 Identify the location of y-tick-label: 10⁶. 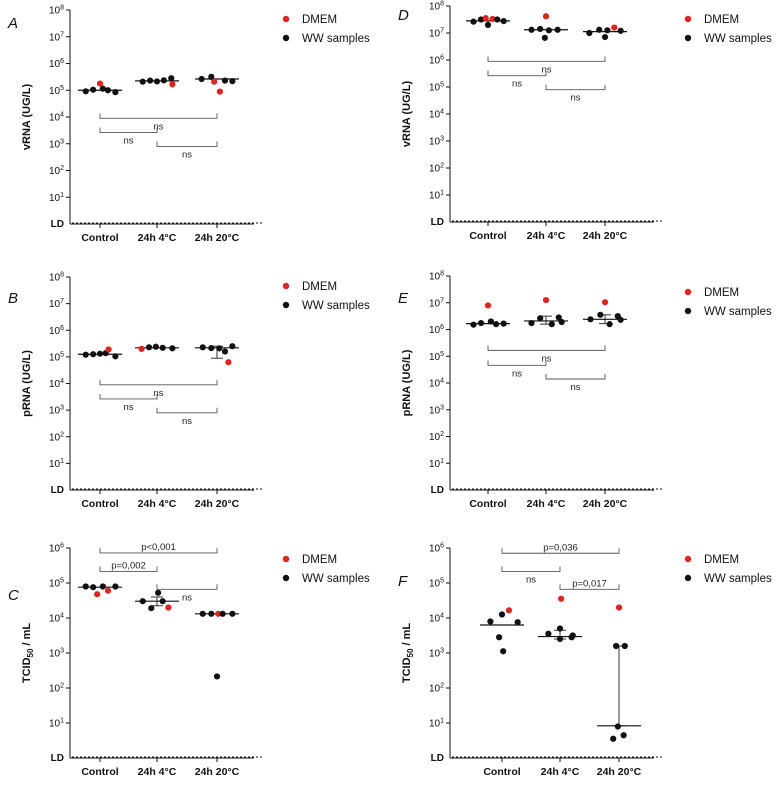
(436, 549).